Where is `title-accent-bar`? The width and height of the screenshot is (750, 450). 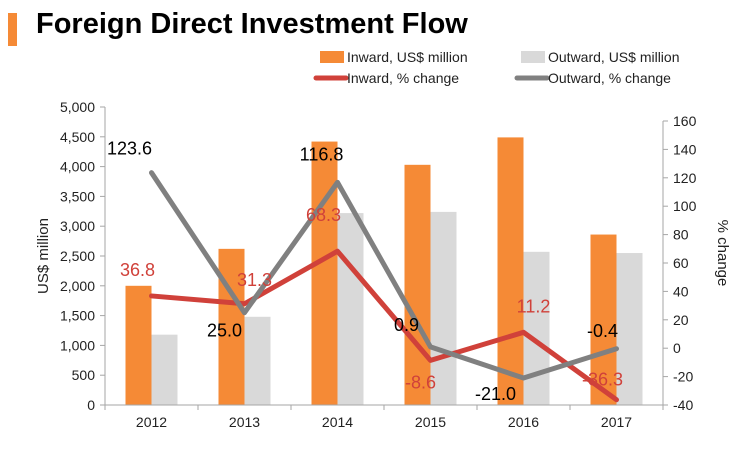
title-accent-bar is located at coordinates (12, 29).